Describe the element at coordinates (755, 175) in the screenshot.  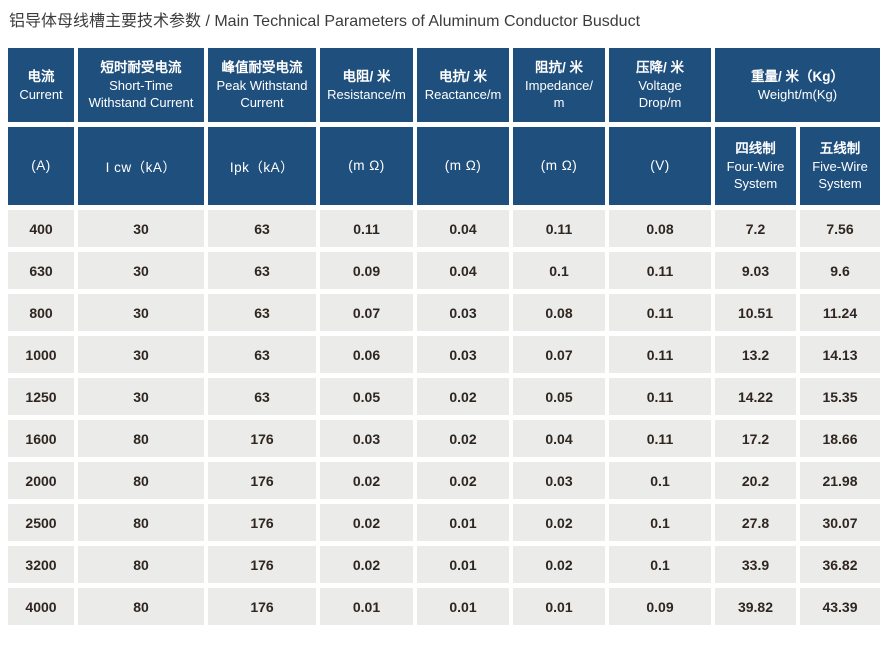
I see `header-four-wire-en: Four-Wire System` at that location.